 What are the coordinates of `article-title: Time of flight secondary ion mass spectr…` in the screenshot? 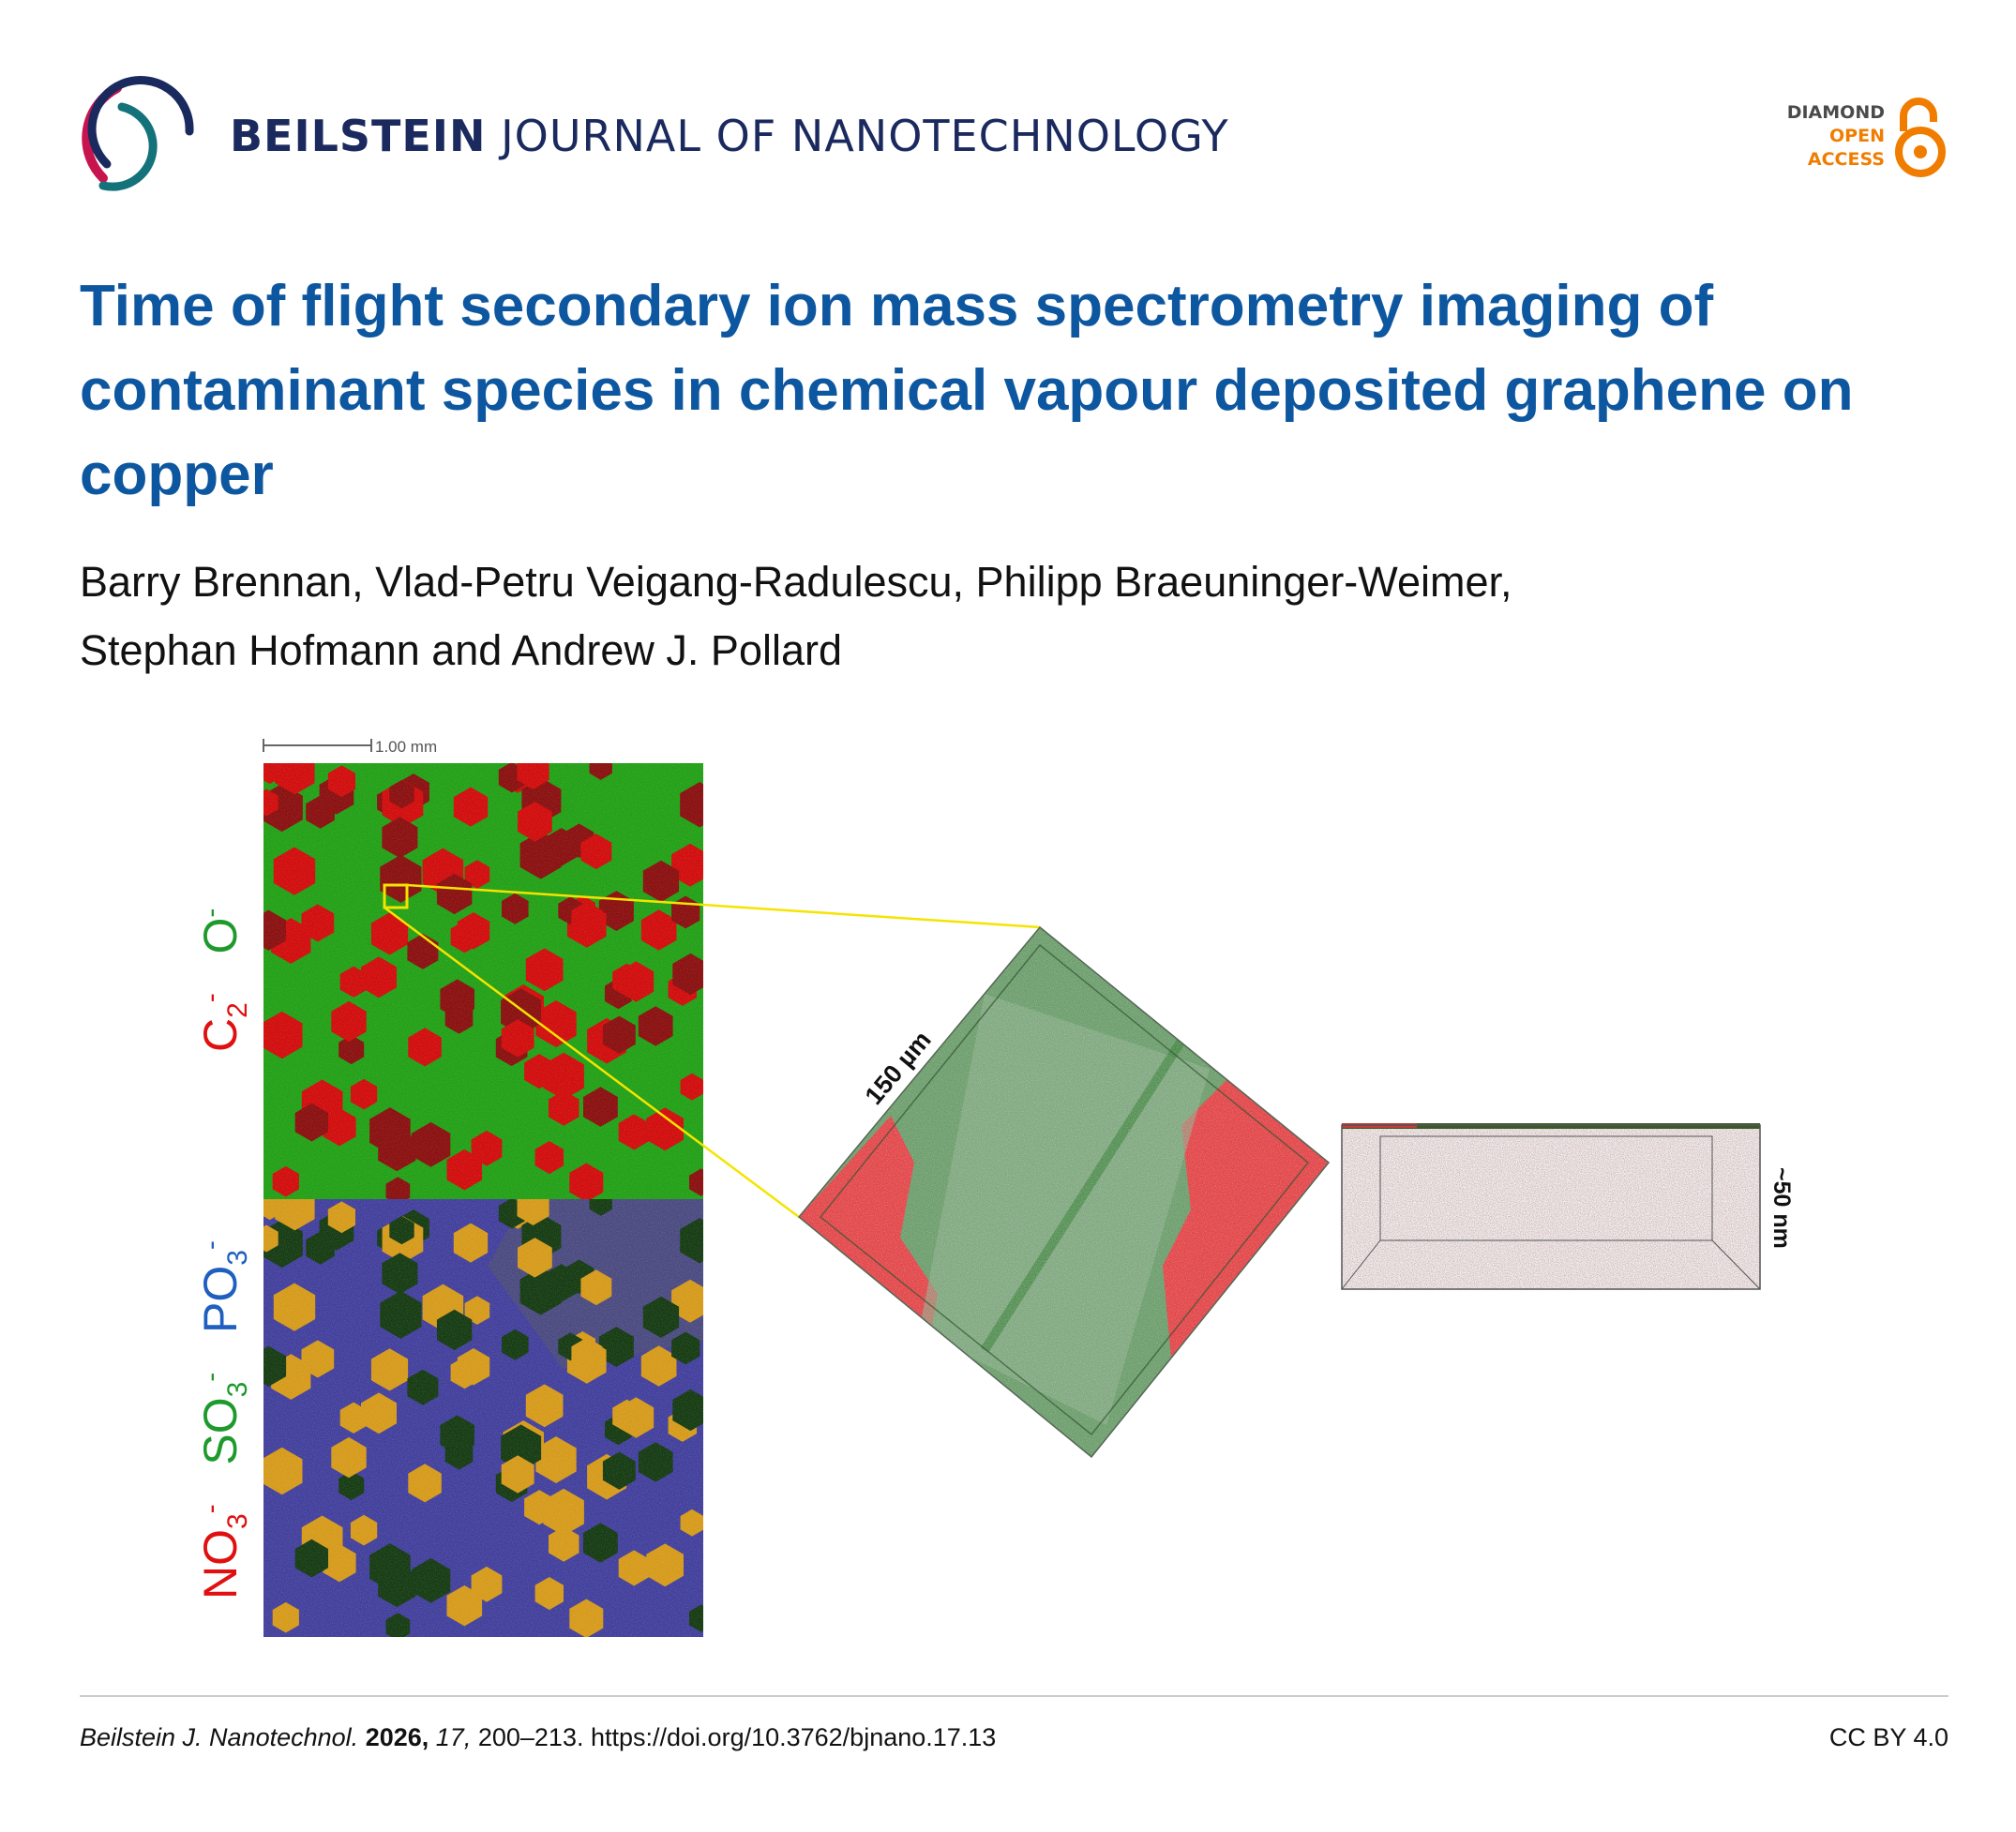 It's located at (967, 391).